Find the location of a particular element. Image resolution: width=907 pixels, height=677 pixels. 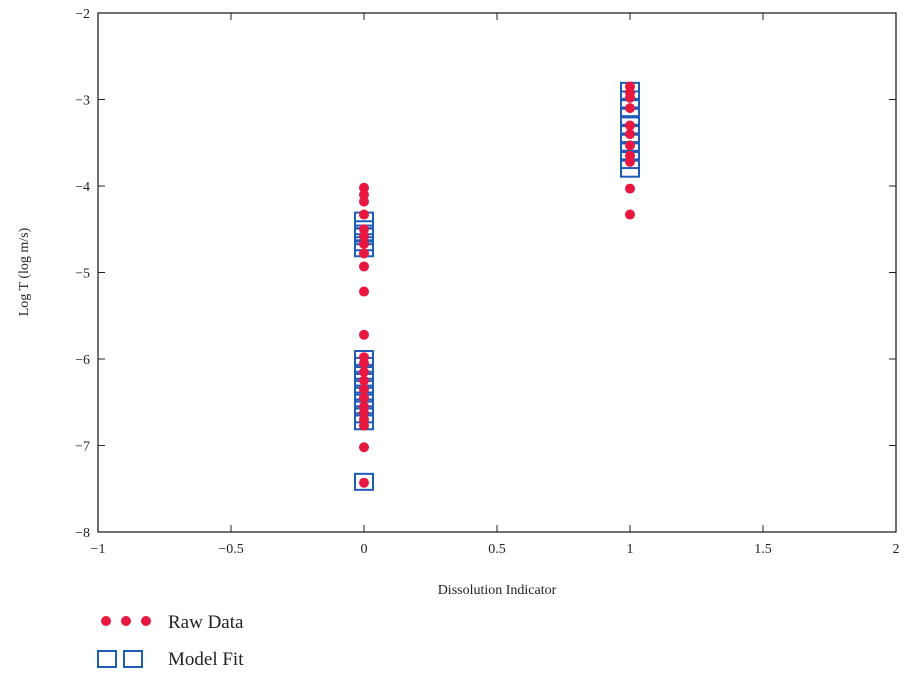

y-tick-label: −6 is located at coordinates (82, 360).